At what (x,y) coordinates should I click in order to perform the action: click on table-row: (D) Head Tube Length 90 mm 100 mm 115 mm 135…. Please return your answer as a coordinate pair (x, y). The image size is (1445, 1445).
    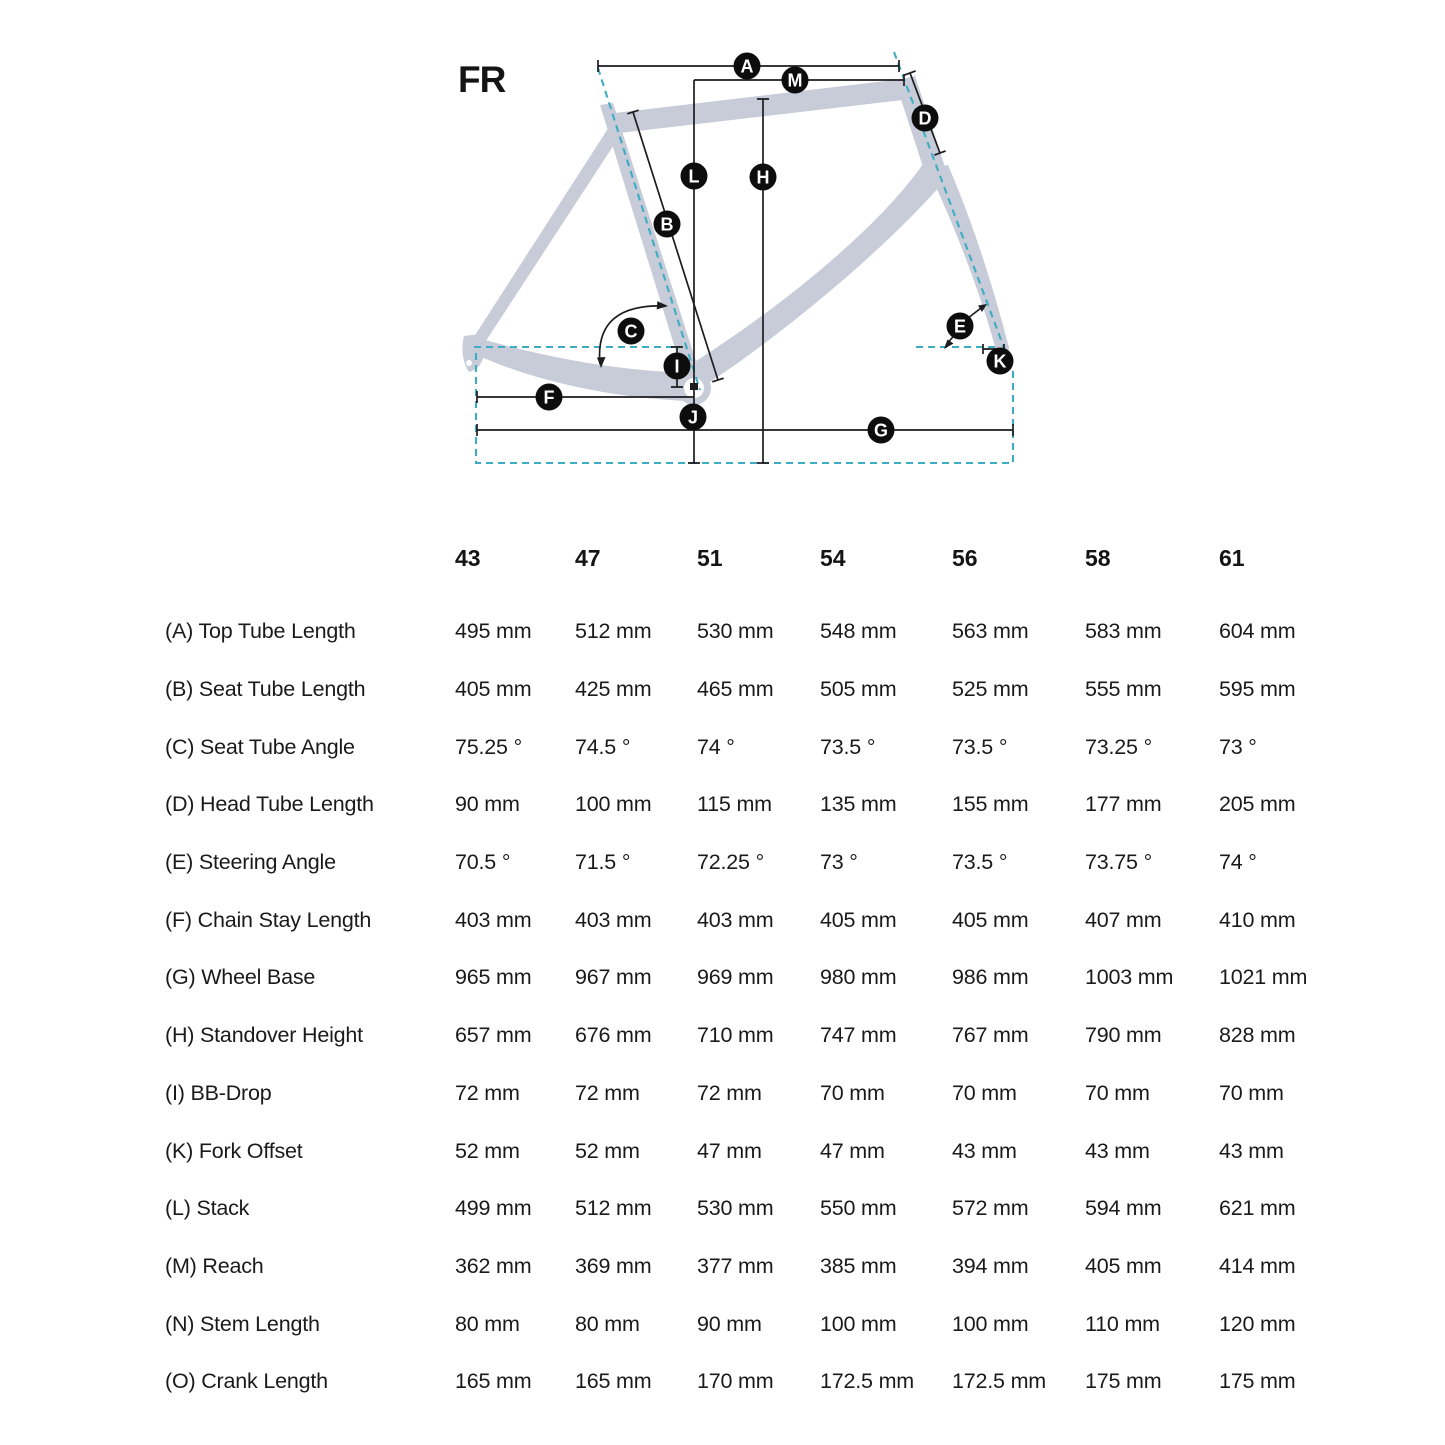
    Looking at the image, I should click on (762, 805).